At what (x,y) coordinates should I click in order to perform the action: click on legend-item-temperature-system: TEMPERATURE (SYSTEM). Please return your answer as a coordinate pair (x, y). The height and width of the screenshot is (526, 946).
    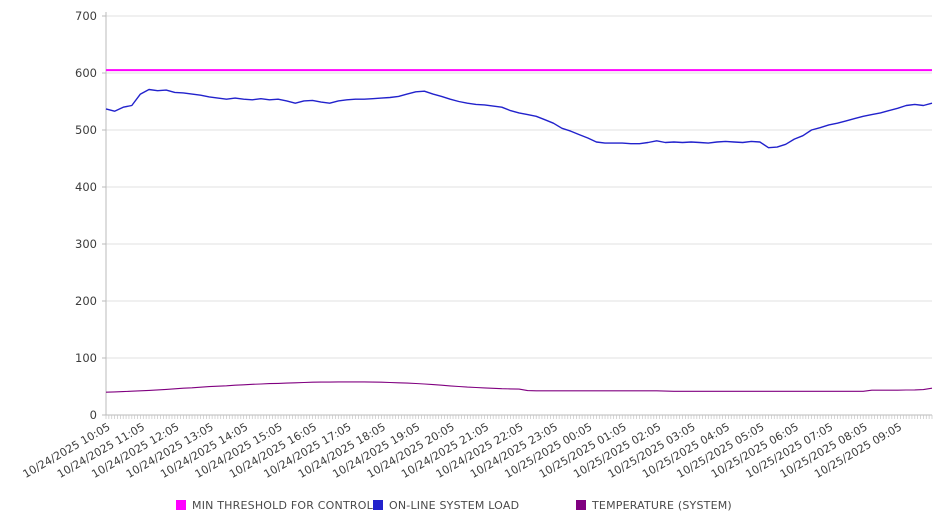
    Looking at the image, I should click on (654, 505).